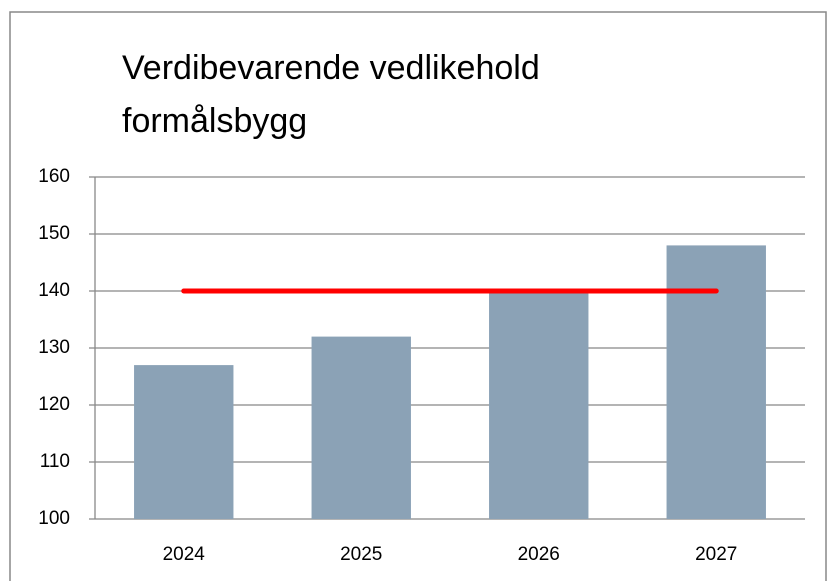 This screenshot has width=837, height=581. What do you see at coordinates (54, 518) in the screenshot?
I see `y-tick-label: 100` at bounding box center [54, 518].